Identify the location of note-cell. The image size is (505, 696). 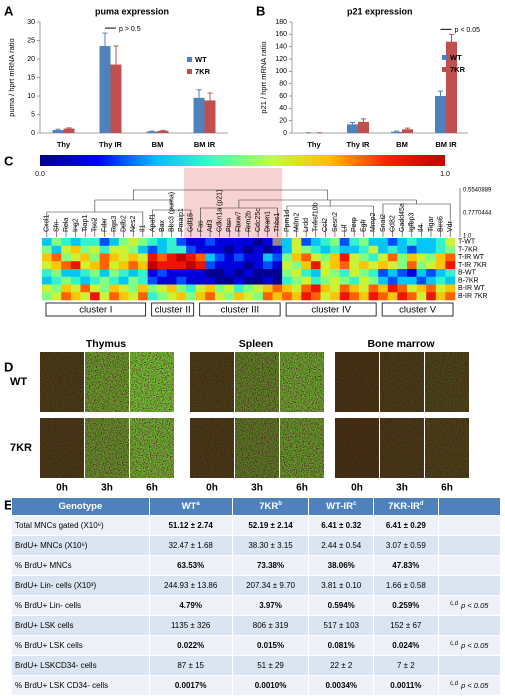
(469, 566).